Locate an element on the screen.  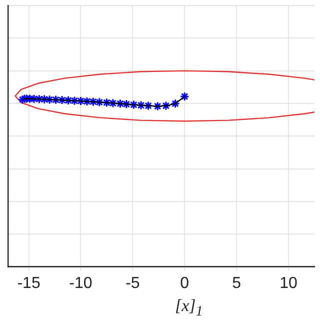
x-tick-label: -10 is located at coordinates (80, 283).